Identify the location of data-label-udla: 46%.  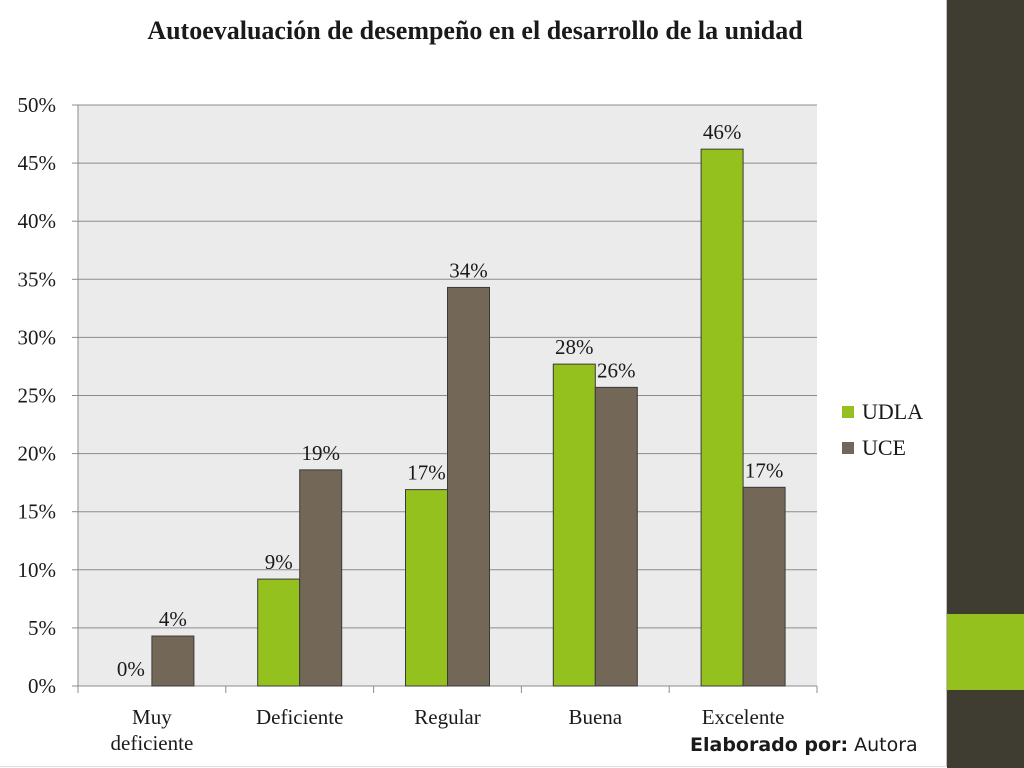
(722, 132).